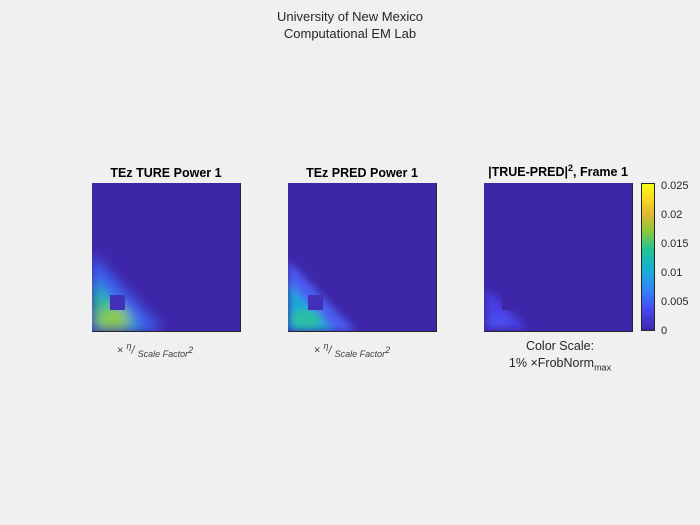  I want to click on figure-title-line2: Computational EM Lab, so click(350, 33).